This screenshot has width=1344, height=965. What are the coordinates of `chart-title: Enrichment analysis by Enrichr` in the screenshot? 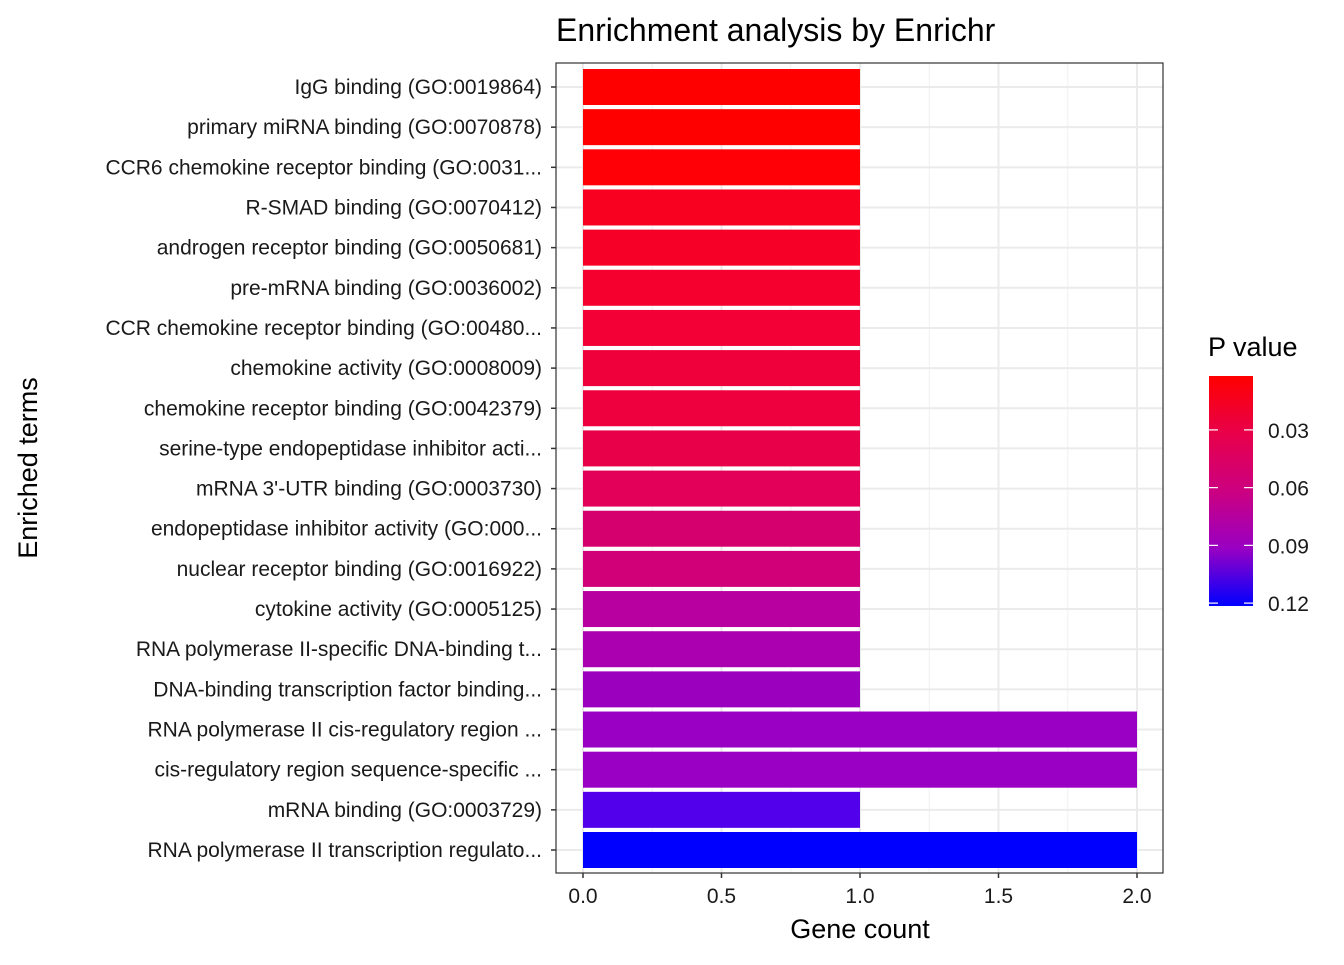 It's located at (776, 30).